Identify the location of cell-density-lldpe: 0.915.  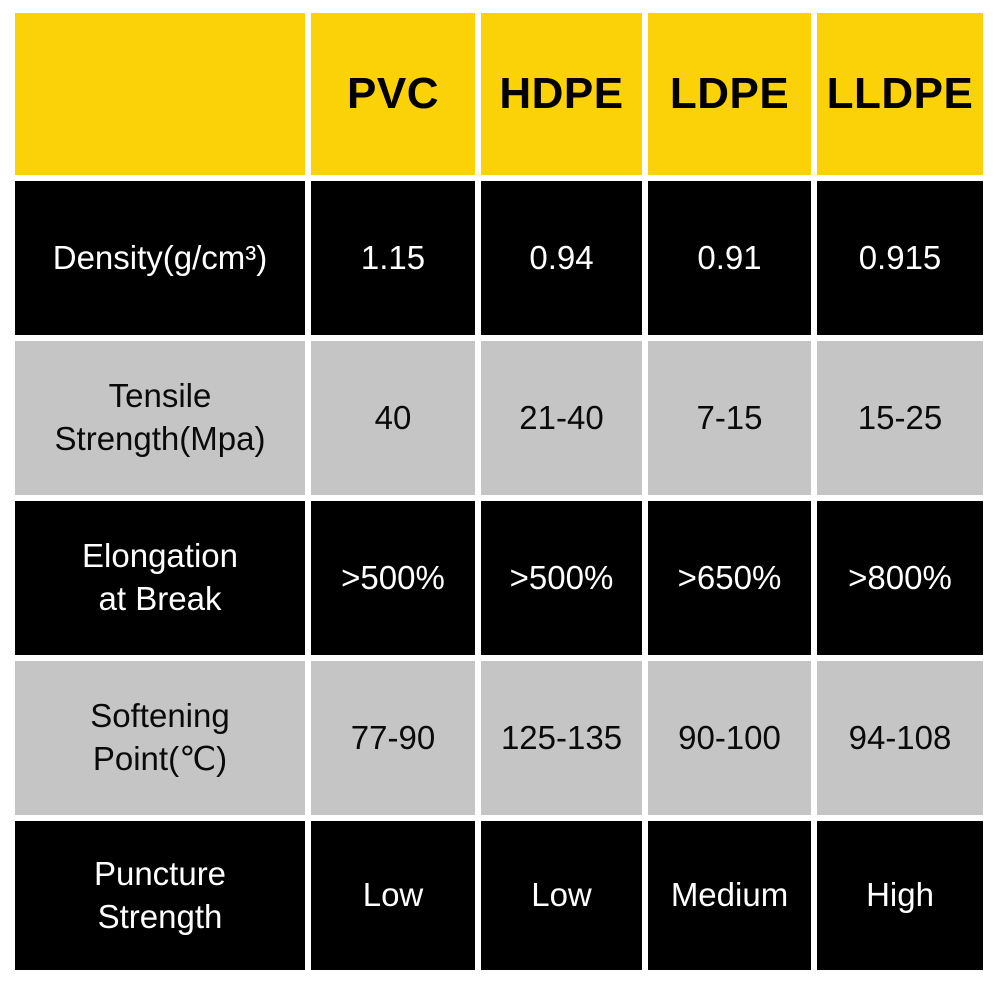
(900, 258).